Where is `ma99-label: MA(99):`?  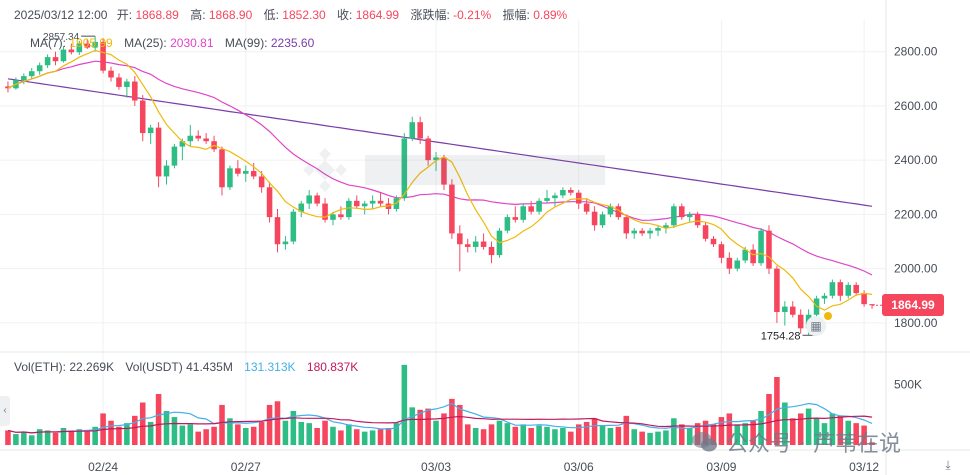
ma99-label: MA(99): is located at coordinates (246, 43).